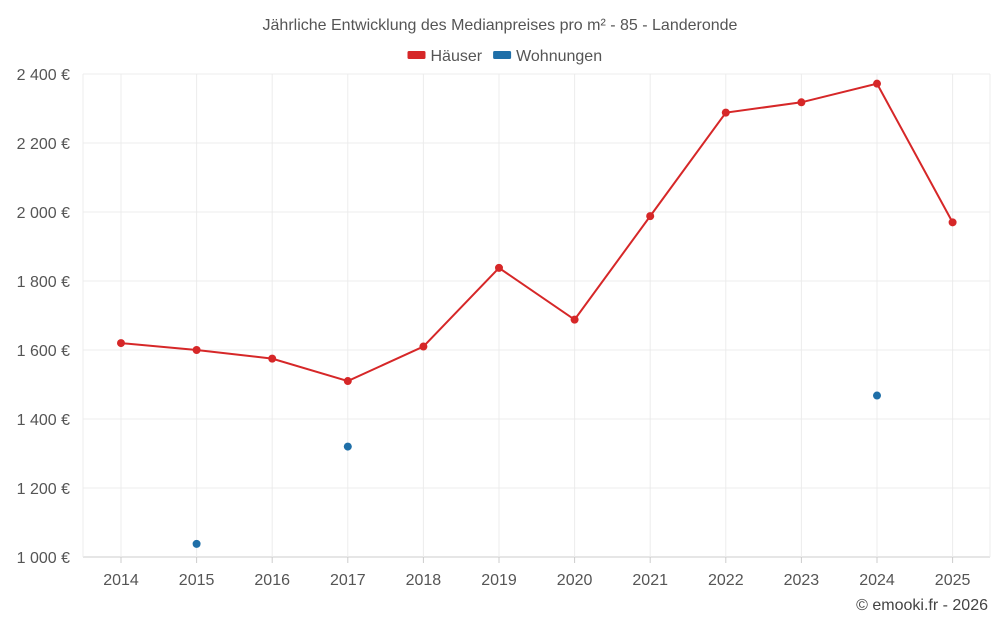 Image resolution: width=1000 pixels, height=625 pixels. I want to click on y-tick-label: 1 400 €, so click(43, 420).